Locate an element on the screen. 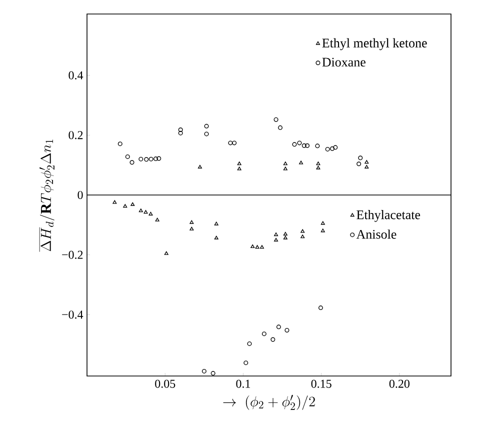 The image size is (479, 431). x-tick-label: 0.05 is located at coordinates (165, 384).